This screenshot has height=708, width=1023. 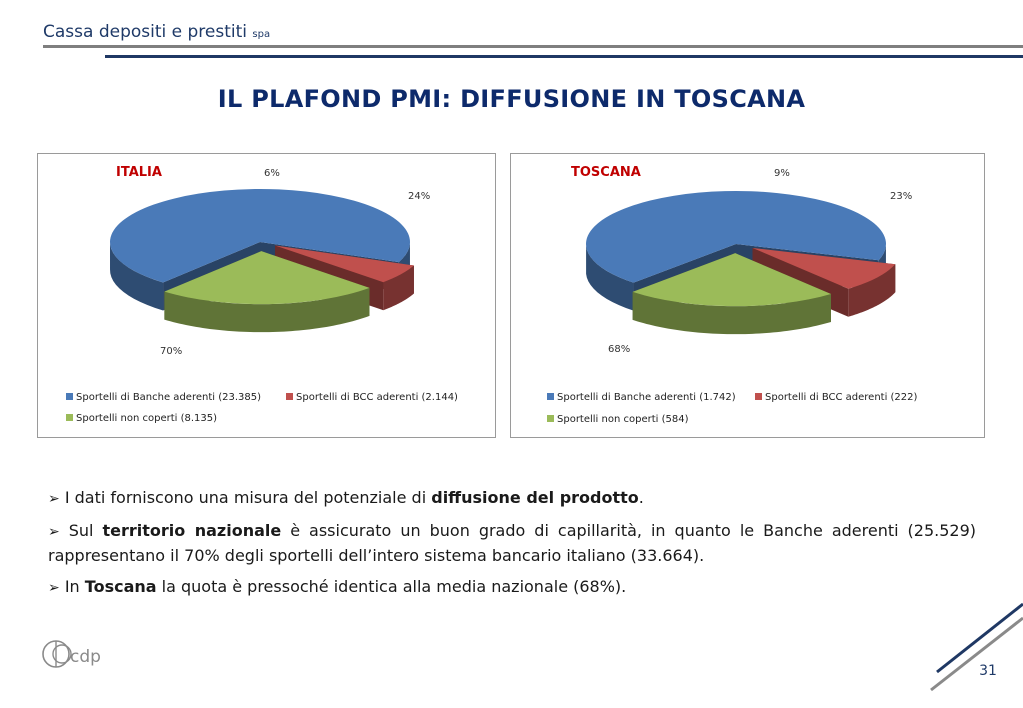 I want to click on legend-entry-3: Sportelli non coperti (8.135), so click(x=146, y=418).